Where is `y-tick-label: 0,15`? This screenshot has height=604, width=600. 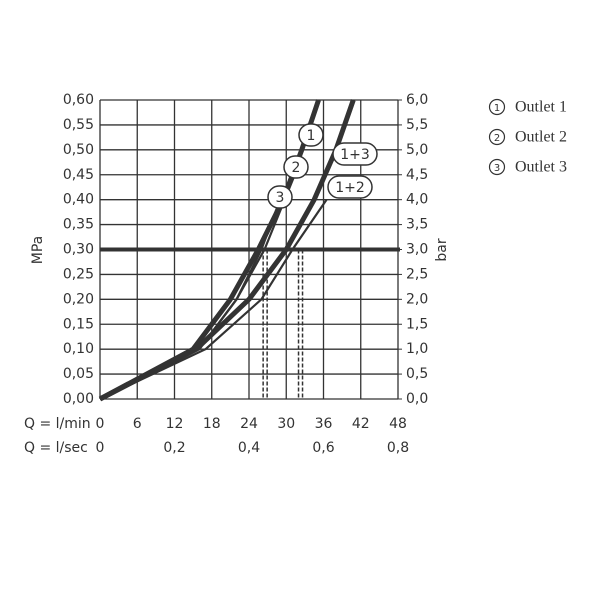 y-tick-label: 0,15 is located at coordinates (78, 324).